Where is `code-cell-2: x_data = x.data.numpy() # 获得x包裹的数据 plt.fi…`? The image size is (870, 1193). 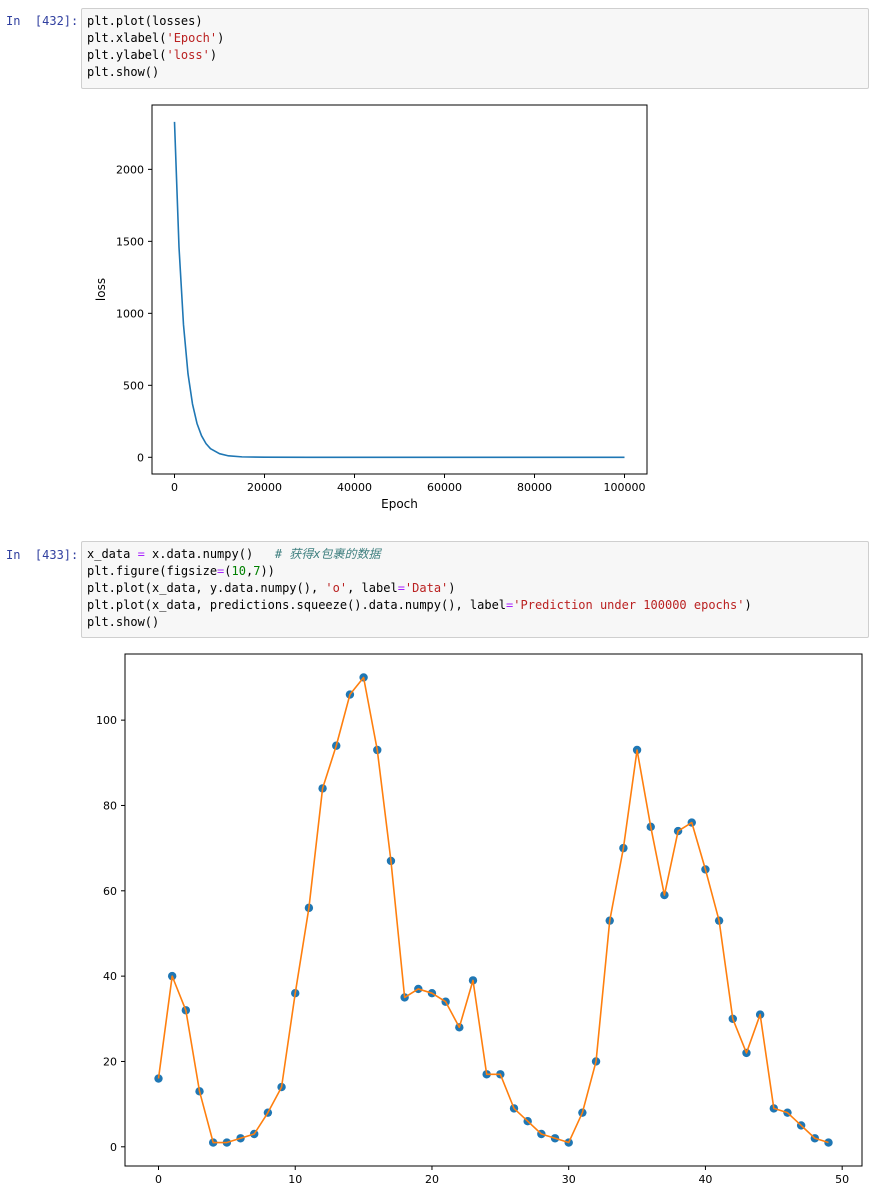
code-cell-2: x_data = x.data.numpy() # 获得x包裹的数据 plt.fi… is located at coordinates (475, 589).